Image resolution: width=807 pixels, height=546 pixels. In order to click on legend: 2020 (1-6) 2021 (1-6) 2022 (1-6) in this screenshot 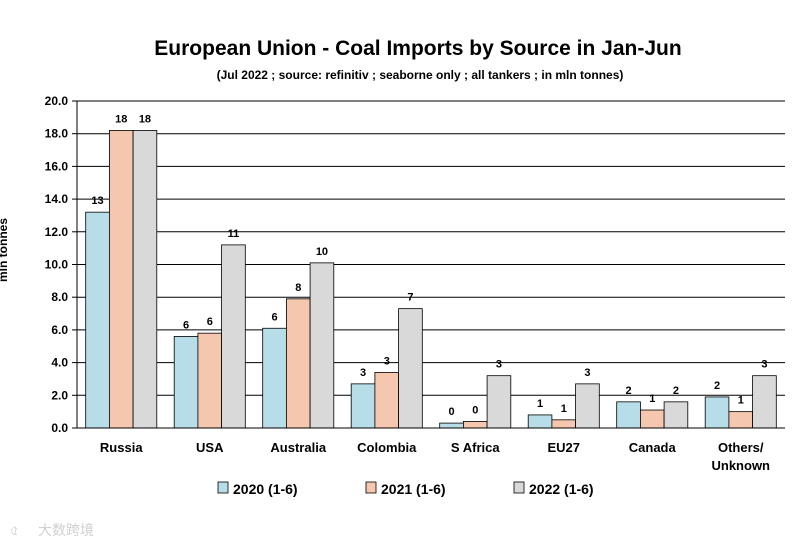, I will do `click(405, 489)`.